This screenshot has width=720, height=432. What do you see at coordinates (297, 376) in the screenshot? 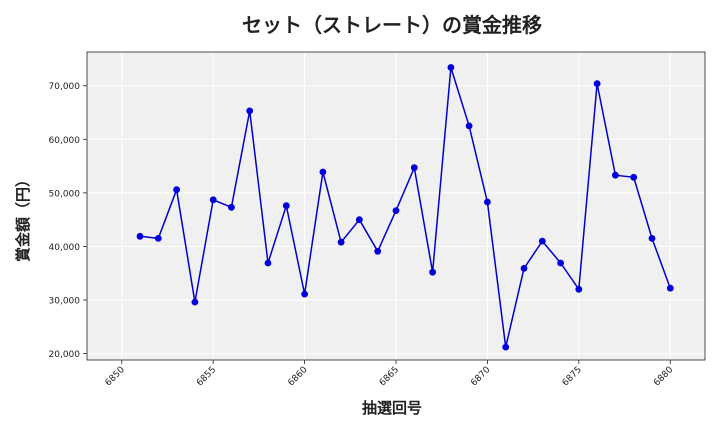
I see `x-tick-label: 6860` at bounding box center [297, 376].